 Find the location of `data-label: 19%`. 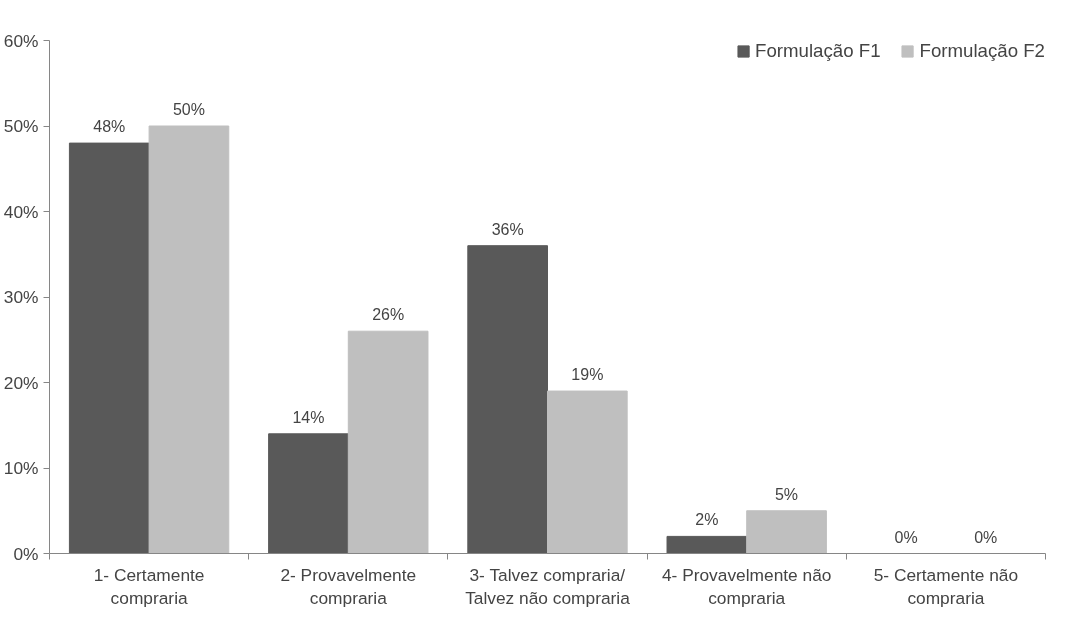

data-label: 19% is located at coordinates (587, 375).